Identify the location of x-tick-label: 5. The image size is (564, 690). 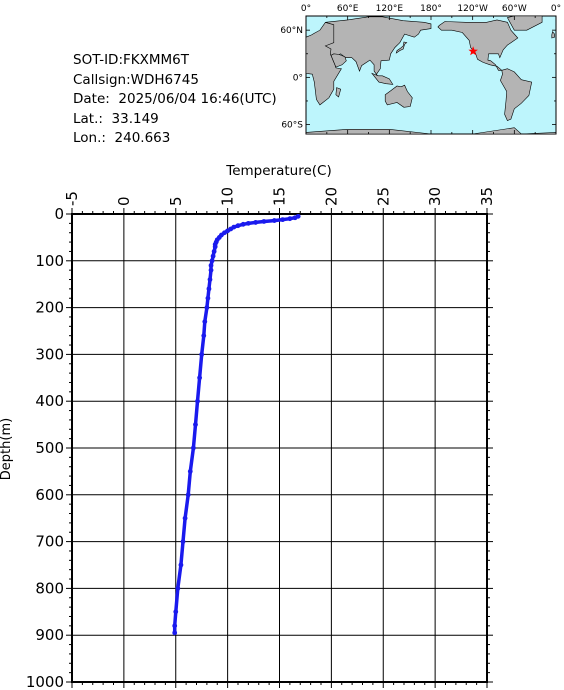
(176, 201).